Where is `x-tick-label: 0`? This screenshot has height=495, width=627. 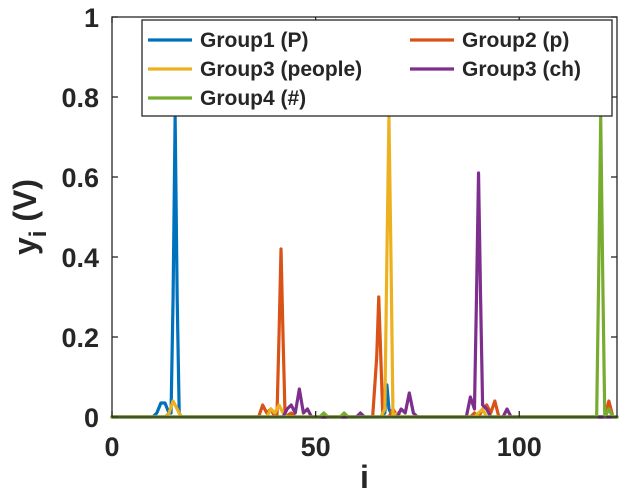
x-tick-label: 0 is located at coordinates (111, 447).